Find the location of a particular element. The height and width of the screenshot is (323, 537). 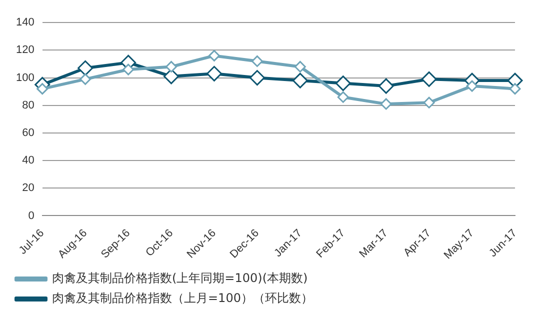

y-tick-label: 40 is located at coordinates (28, 160).